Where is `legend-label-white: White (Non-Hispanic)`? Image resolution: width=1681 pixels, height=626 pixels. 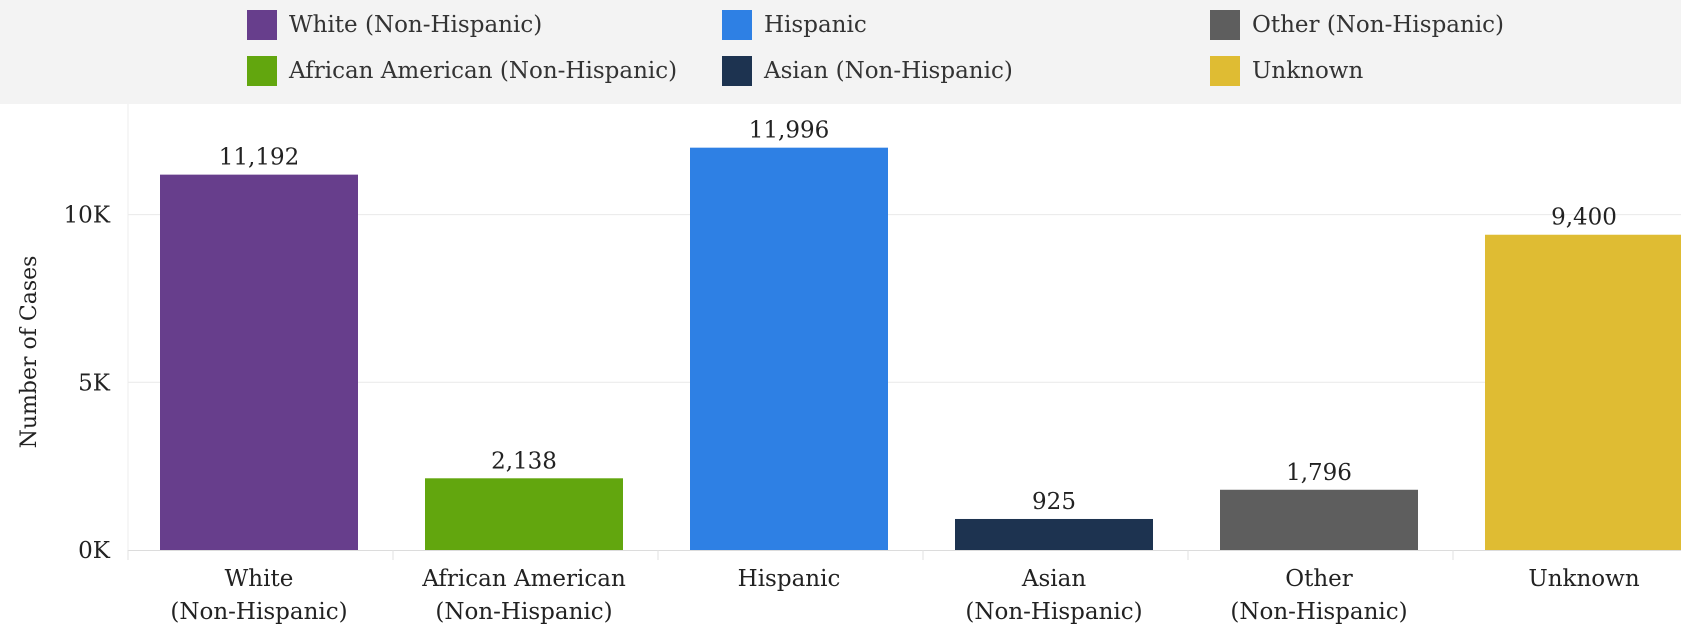 legend-label-white: White (Non-Hispanic) is located at coordinates (416, 25).